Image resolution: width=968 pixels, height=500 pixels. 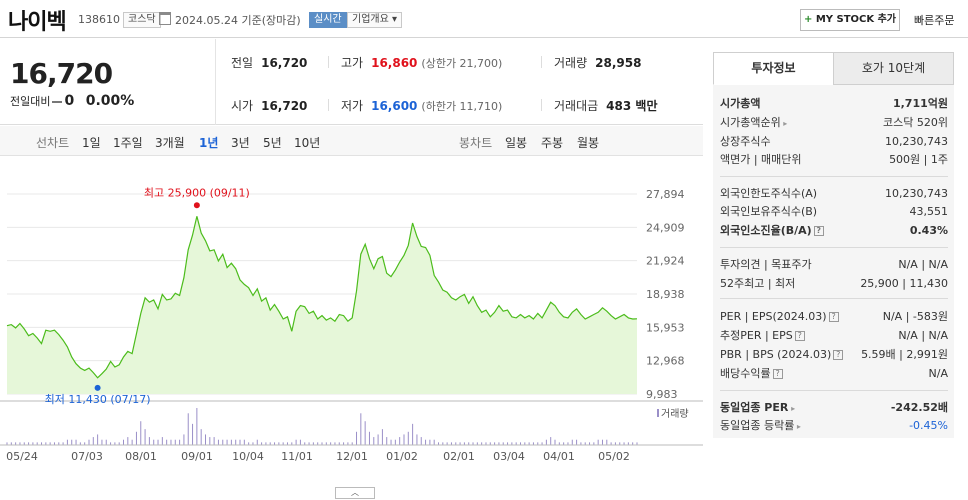 I want to click on open-value: 16,720, so click(x=284, y=106).